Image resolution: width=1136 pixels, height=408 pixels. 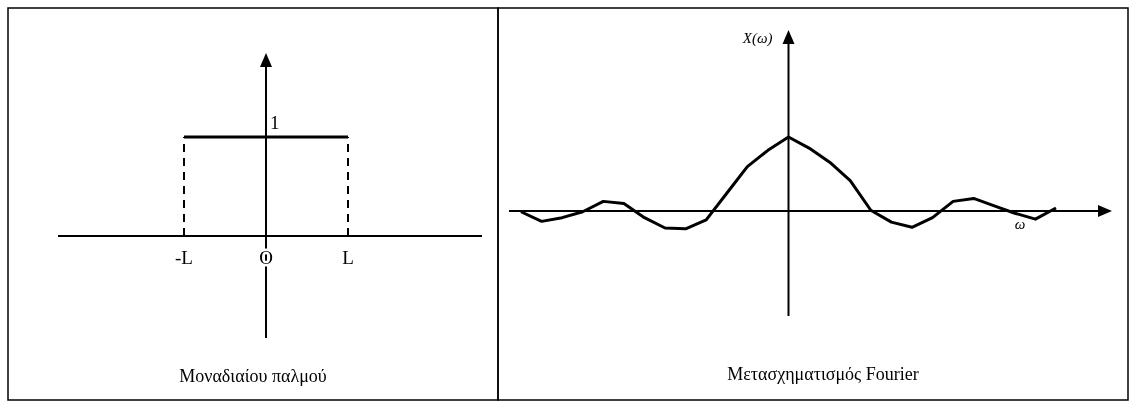 What do you see at coordinates (348, 257) in the screenshot?
I see `x-tick-label: L` at bounding box center [348, 257].